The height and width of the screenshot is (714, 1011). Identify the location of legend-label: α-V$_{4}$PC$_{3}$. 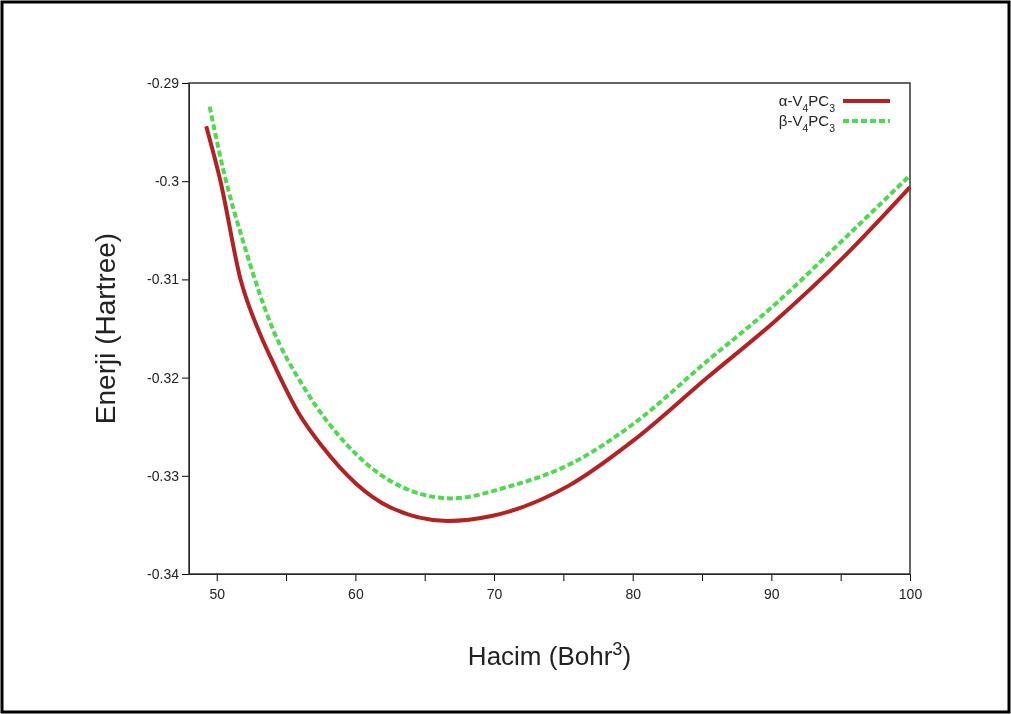
(807, 103).